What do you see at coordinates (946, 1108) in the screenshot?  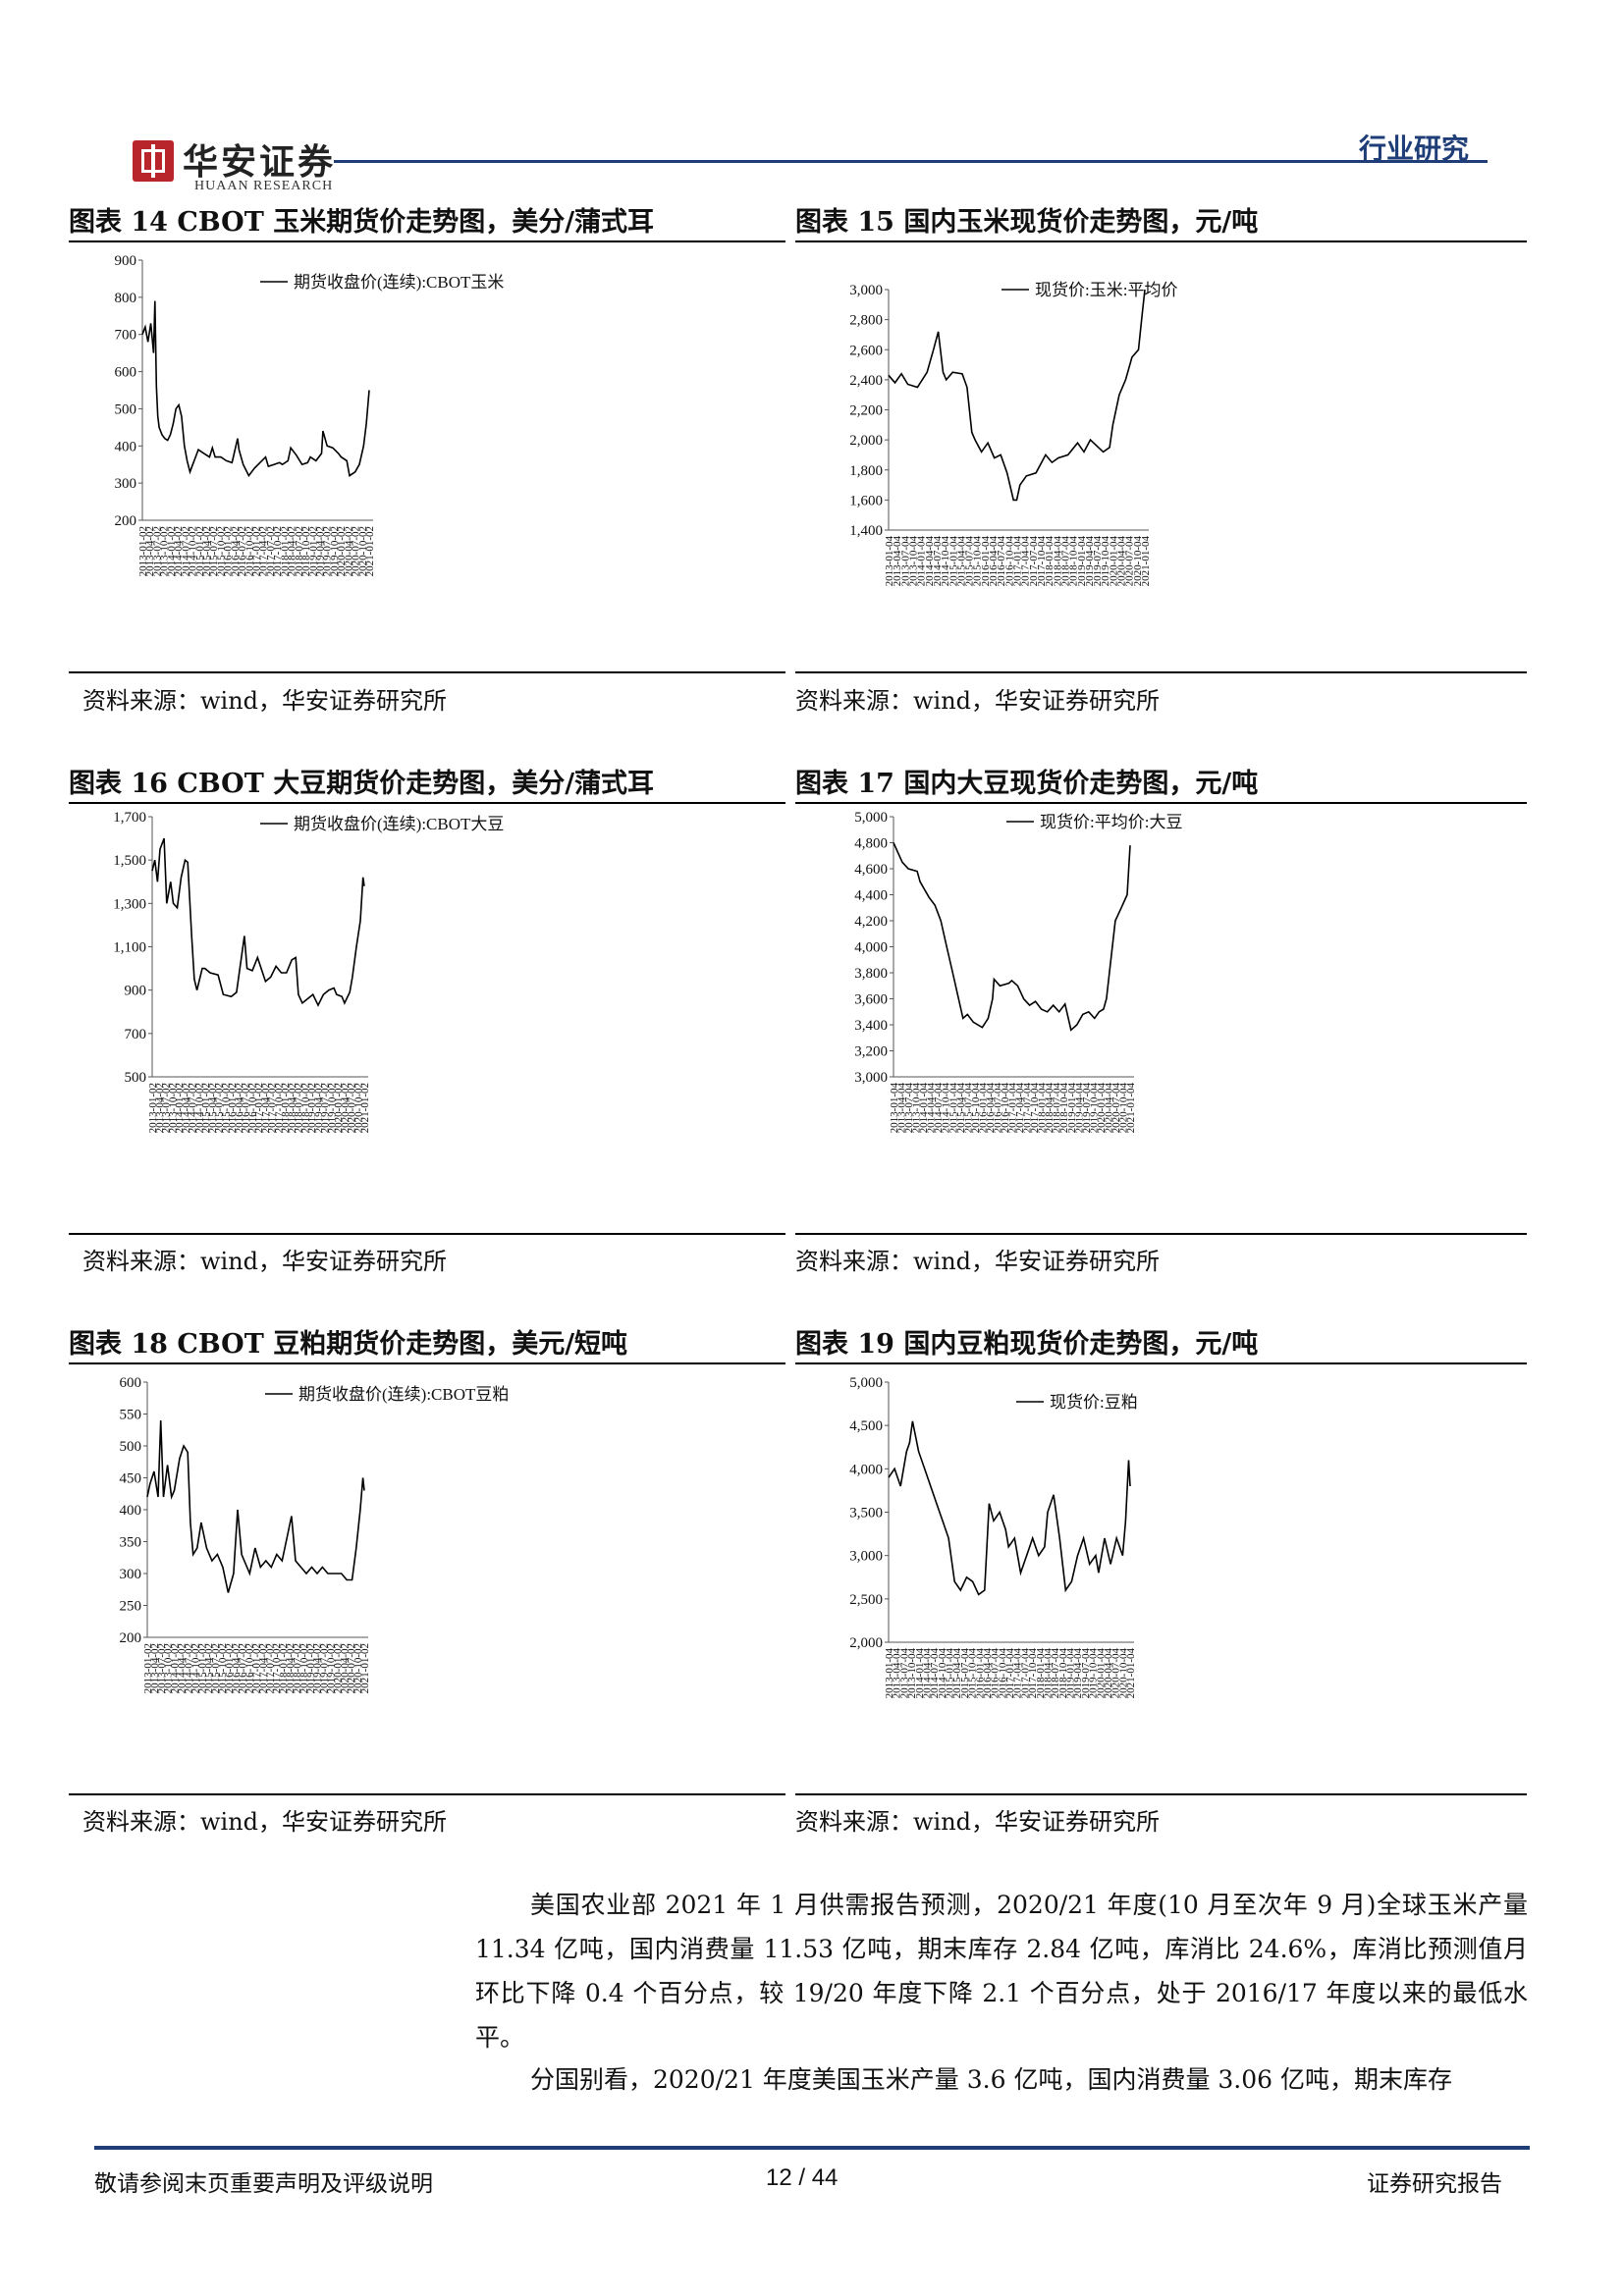 I see `x-tick-label: 2014-10-04` at bounding box center [946, 1108].